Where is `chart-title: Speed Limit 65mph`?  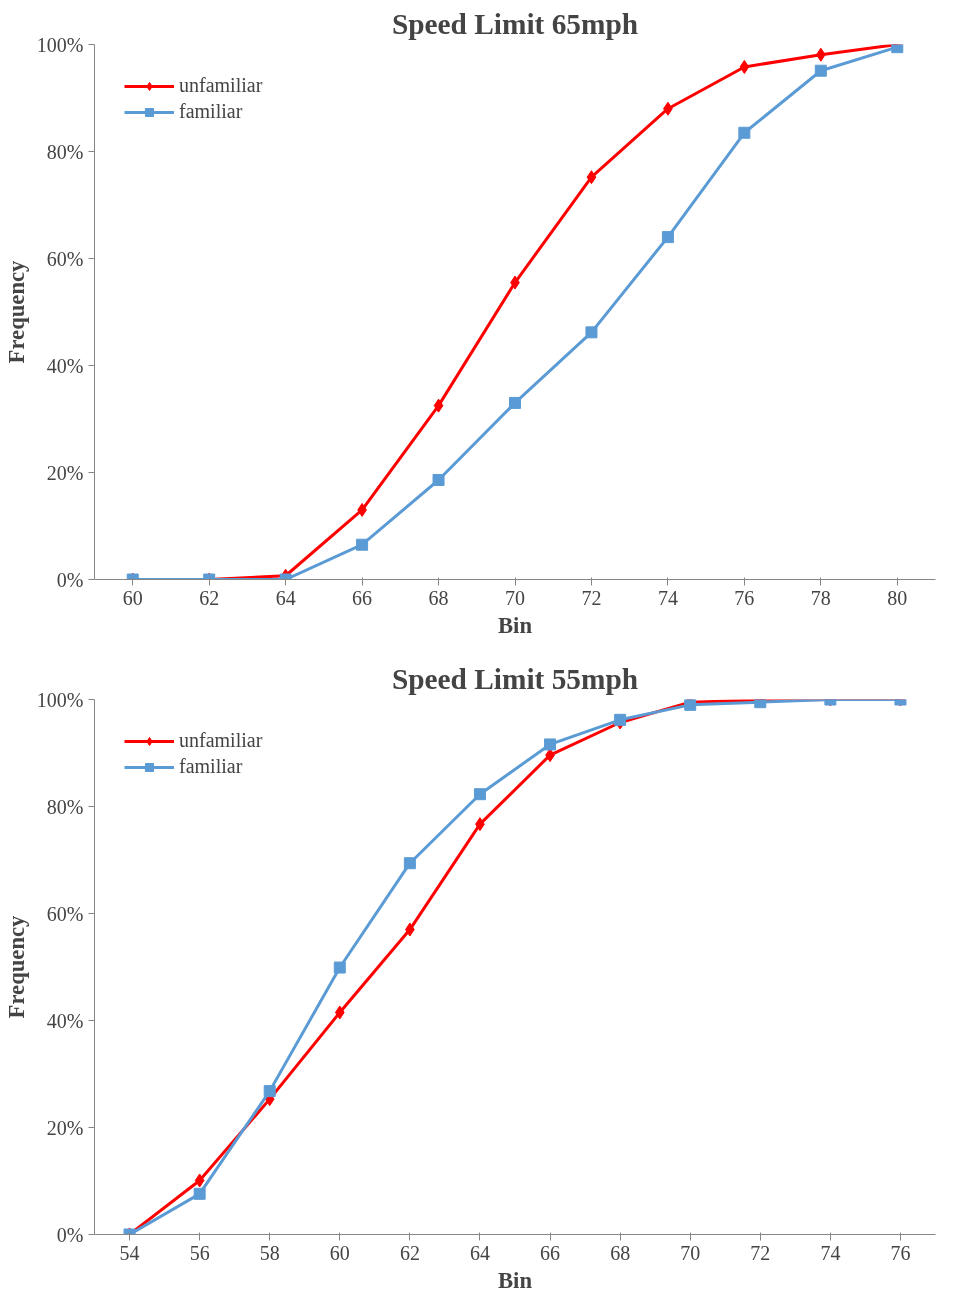
chart-title: Speed Limit 65mph is located at coordinates (515, 23).